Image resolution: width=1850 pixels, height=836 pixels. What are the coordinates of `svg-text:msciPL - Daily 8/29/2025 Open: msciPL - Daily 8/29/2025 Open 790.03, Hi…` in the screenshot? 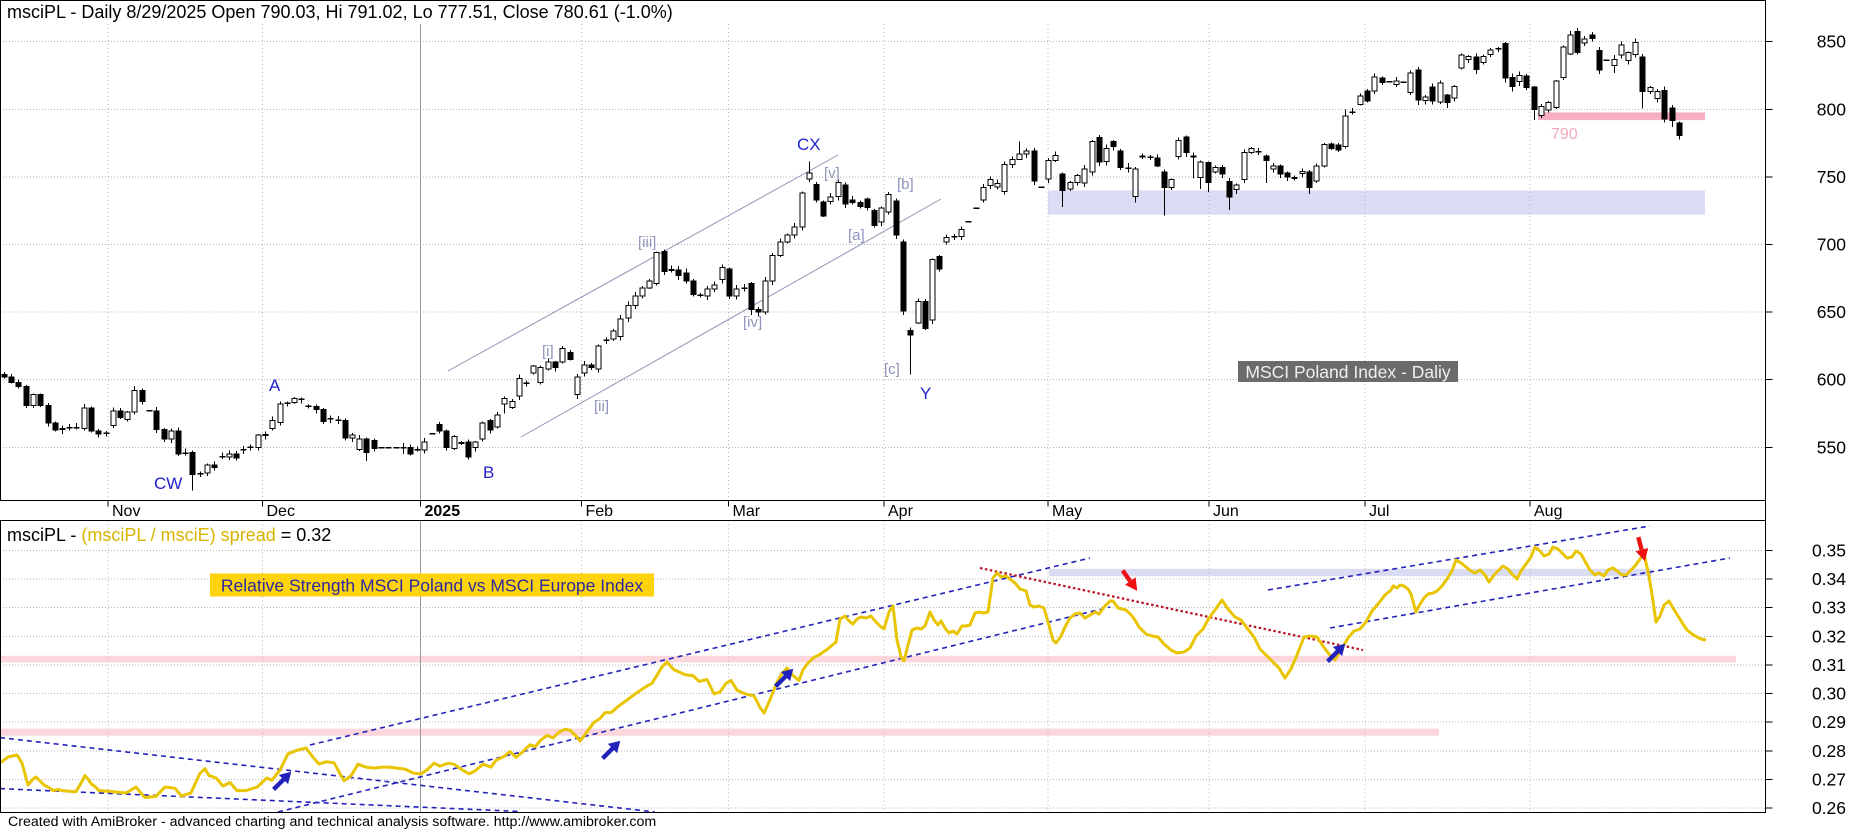 It's located at (340, 12).